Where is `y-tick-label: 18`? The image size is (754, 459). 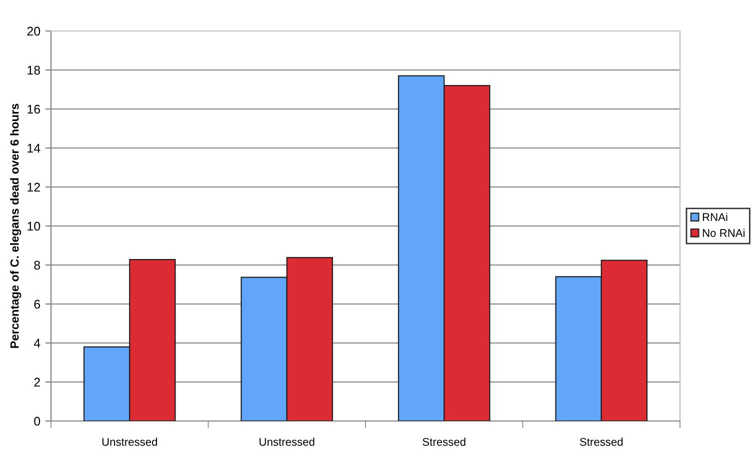 y-tick-label: 18 is located at coordinates (34, 70).